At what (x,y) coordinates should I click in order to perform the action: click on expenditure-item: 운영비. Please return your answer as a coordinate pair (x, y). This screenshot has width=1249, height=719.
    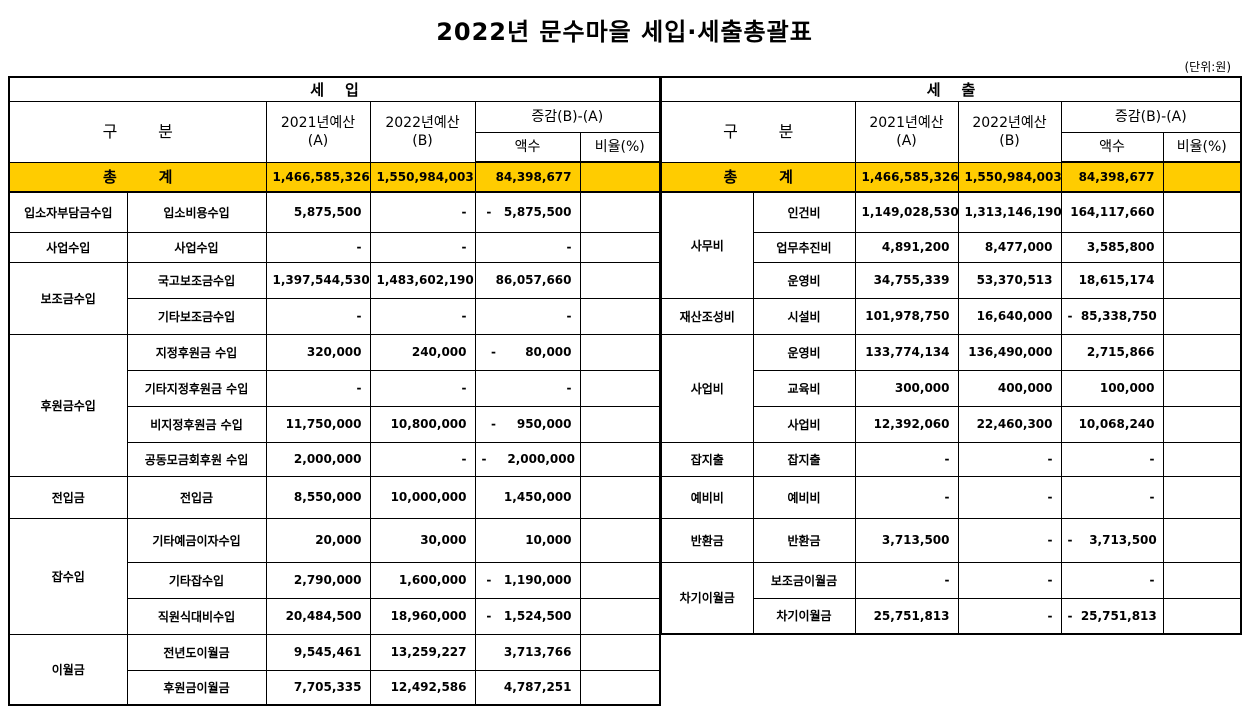
    Looking at the image, I should click on (804, 352).